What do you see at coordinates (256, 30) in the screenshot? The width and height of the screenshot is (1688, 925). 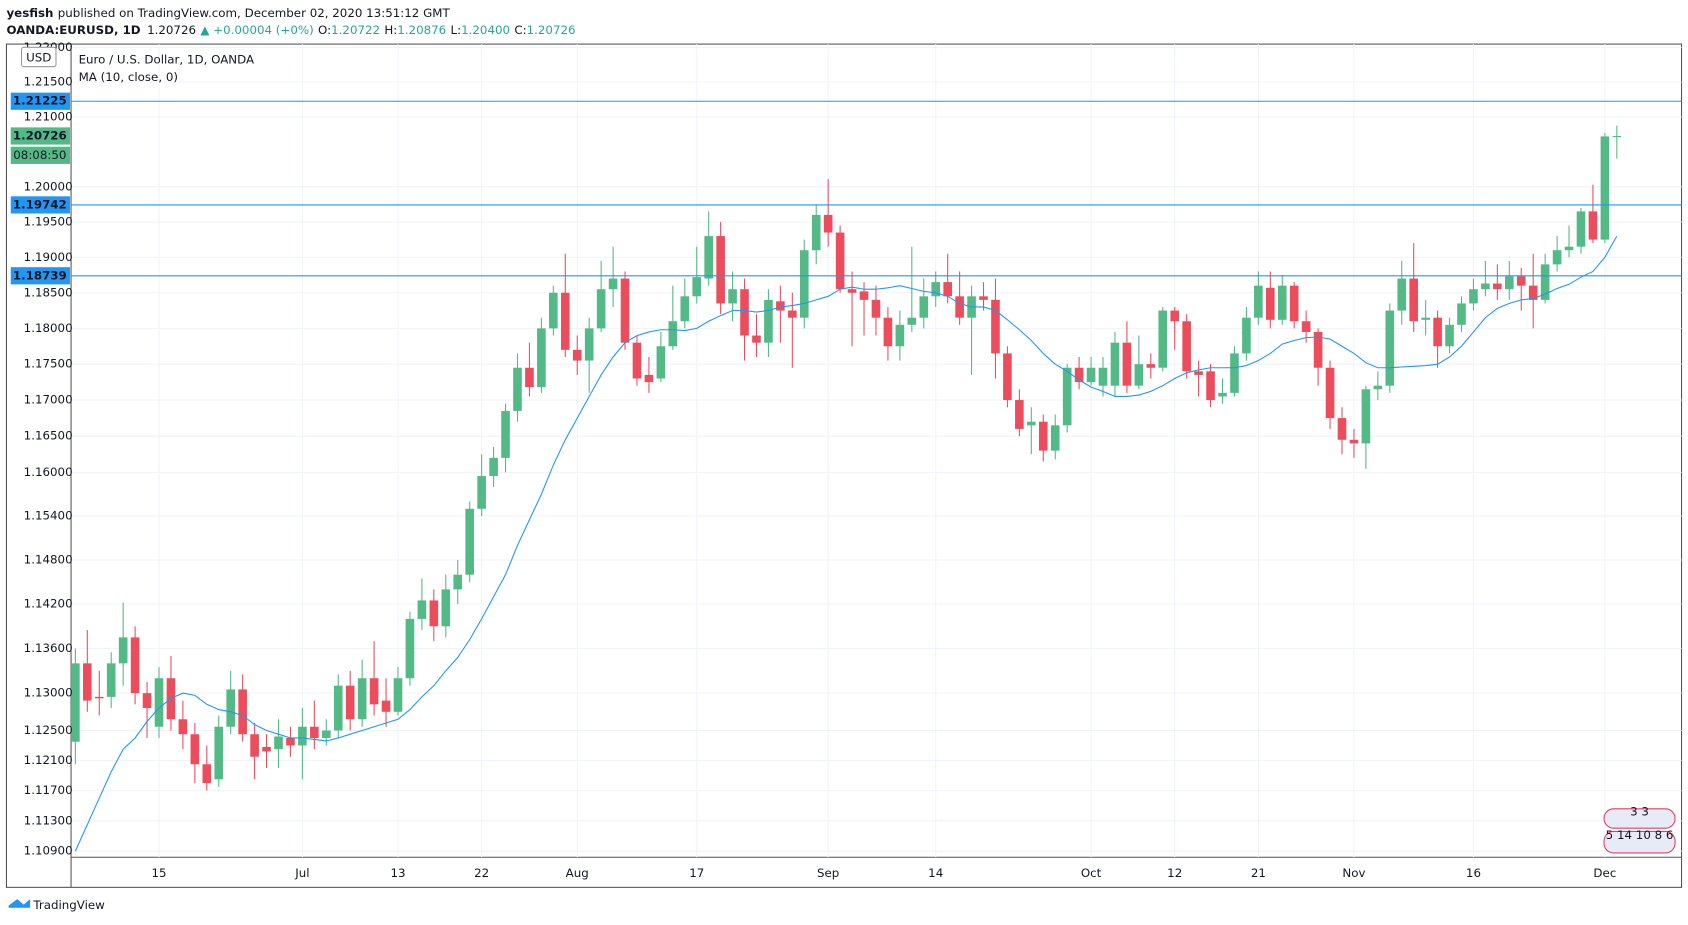 I see `change: ▲ +0.00004 (+0%)` at bounding box center [256, 30].